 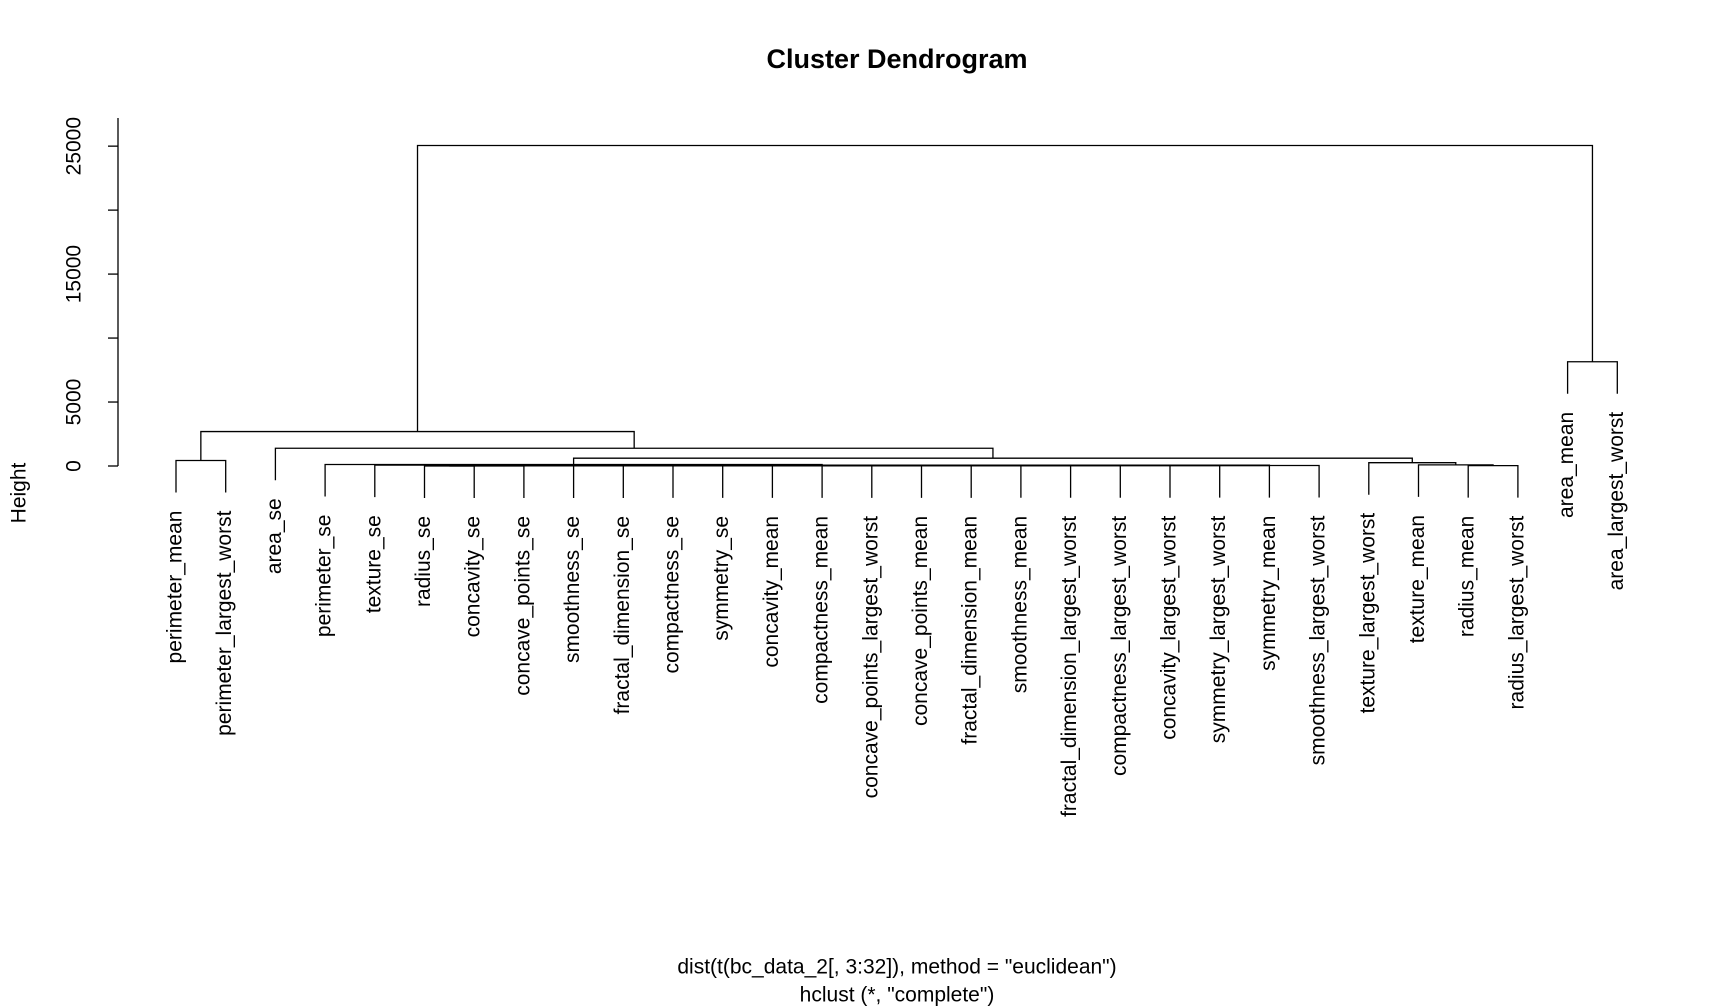 What do you see at coordinates (870, 657) in the screenshot?
I see `leaf-label: concave_points_largest_worst` at bounding box center [870, 657].